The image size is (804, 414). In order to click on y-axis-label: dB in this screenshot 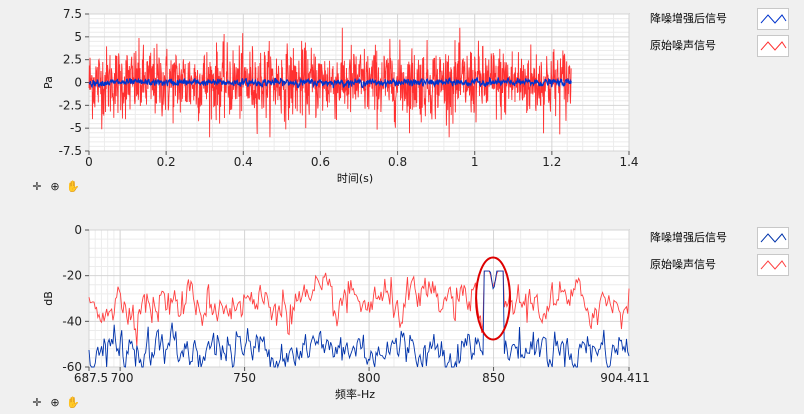, I will do `click(48, 298)`.